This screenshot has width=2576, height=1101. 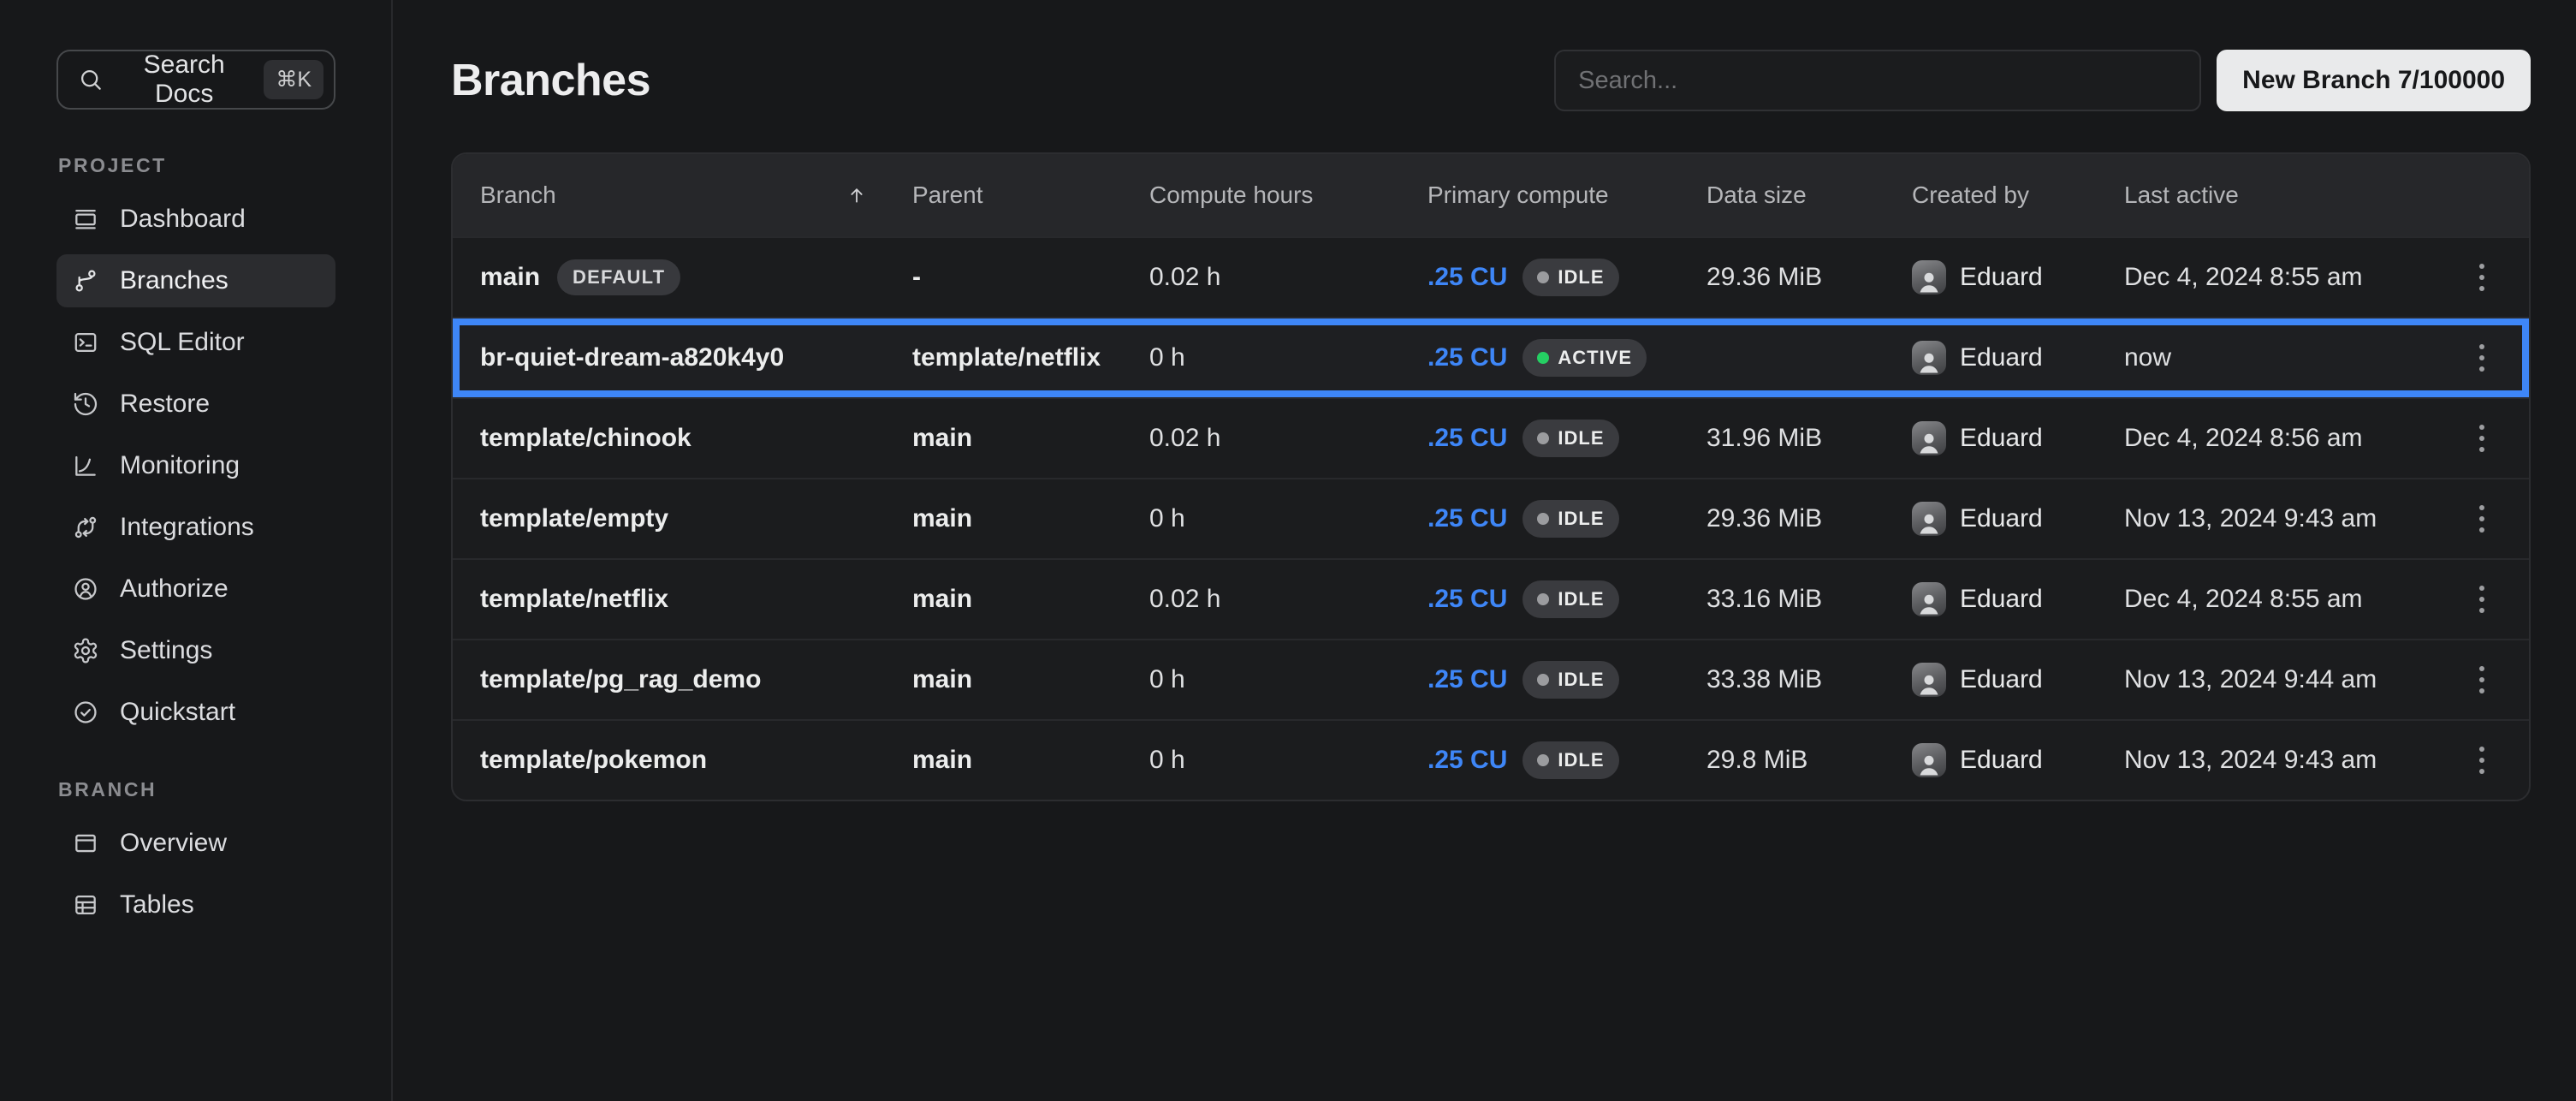 I want to click on status-label: ACTIVE, so click(x=1595, y=357).